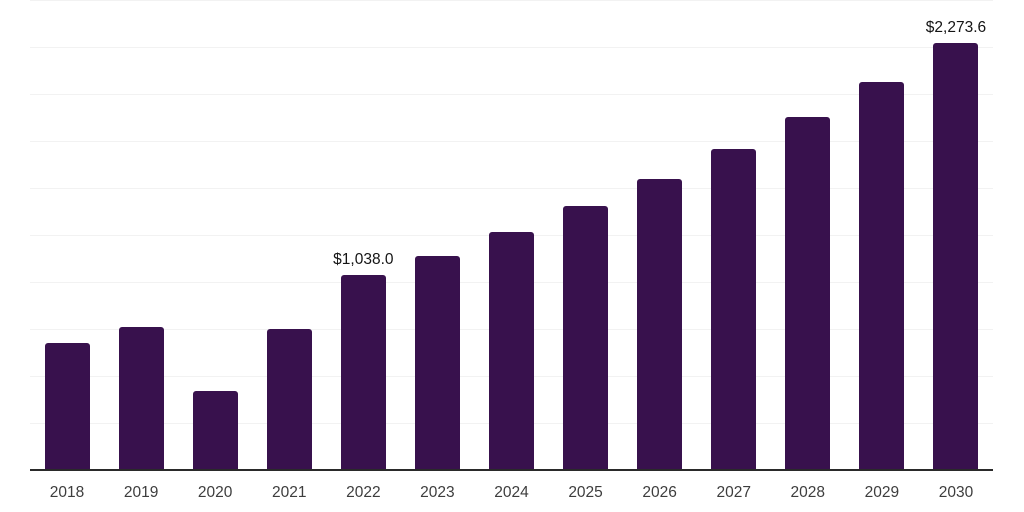  I want to click on x-tick-label-2022: 2022, so click(363, 492).